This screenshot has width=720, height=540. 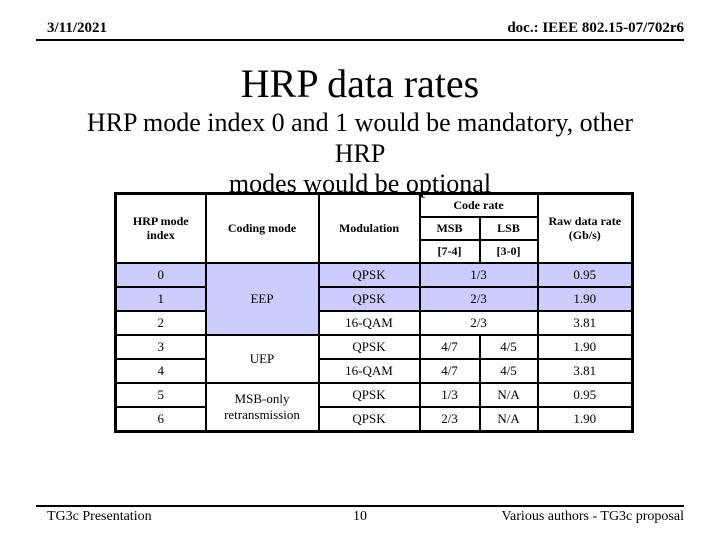 What do you see at coordinates (478, 205) in the screenshot?
I see `col-header-code-rate: Code rate` at bounding box center [478, 205].